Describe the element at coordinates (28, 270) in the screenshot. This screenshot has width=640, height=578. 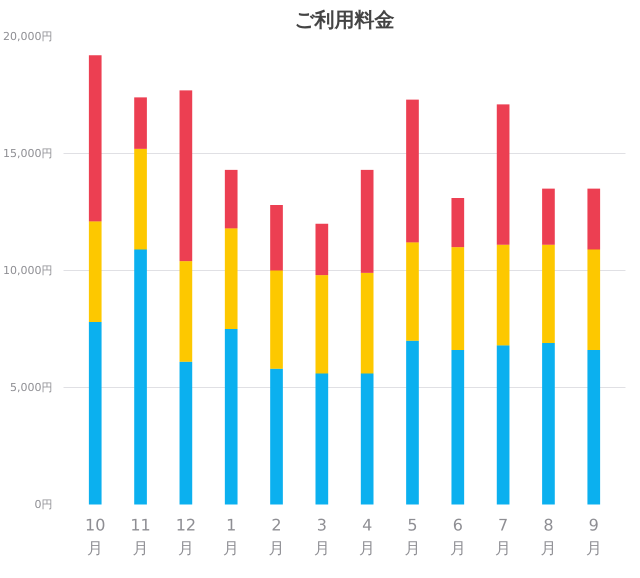
I see `y-tick-label: 10,000円` at that location.